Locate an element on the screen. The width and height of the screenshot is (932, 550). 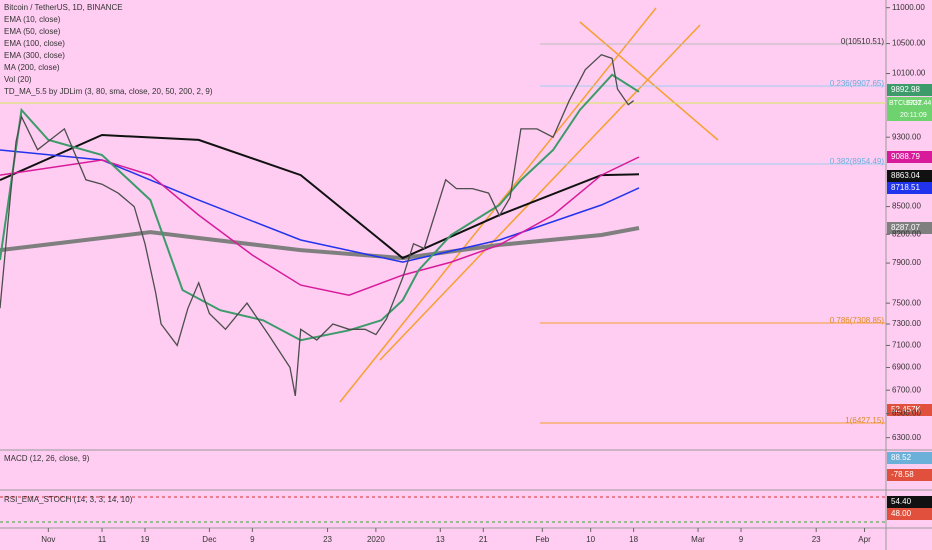
badge-text: 8863.04 is located at coordinates (905, 175).